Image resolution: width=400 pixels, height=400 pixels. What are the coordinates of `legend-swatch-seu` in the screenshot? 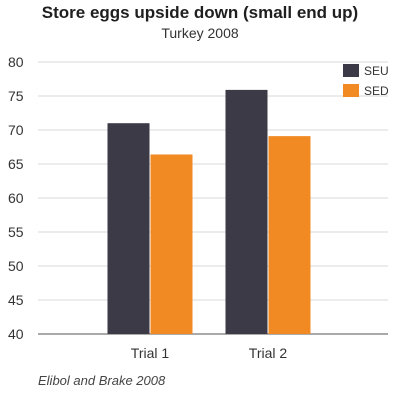 It's located at (351, 70).